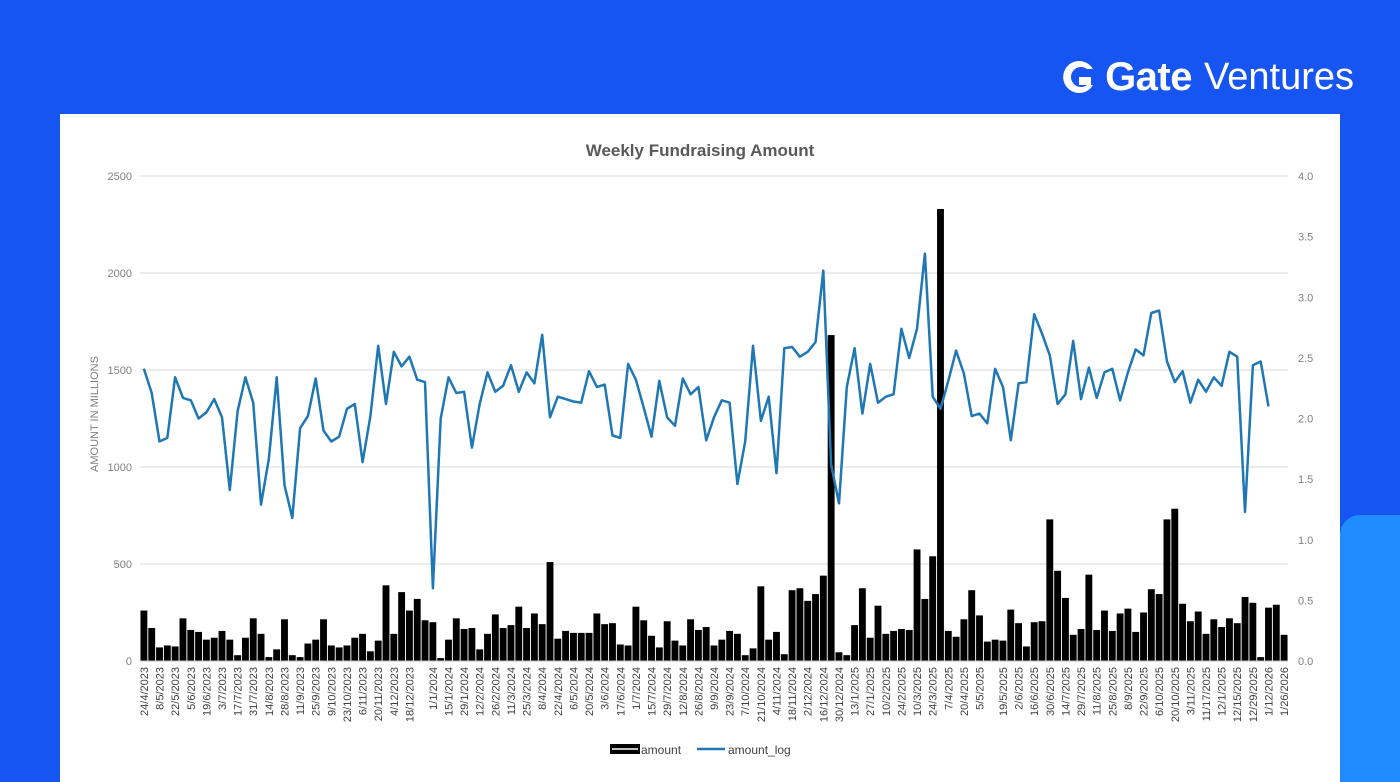 This screenshot has height=782, width=1400. Describe the element at coordinates (239, 691) in the screenshot. I see `x-tick-label: 17/7/2023` at that location.